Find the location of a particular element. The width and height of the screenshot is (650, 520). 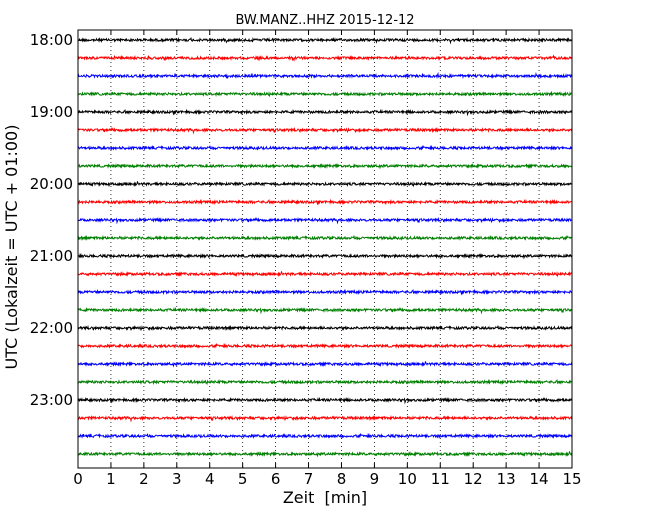

y-tick-label: 22:00 is located at coordinates (51, 328).